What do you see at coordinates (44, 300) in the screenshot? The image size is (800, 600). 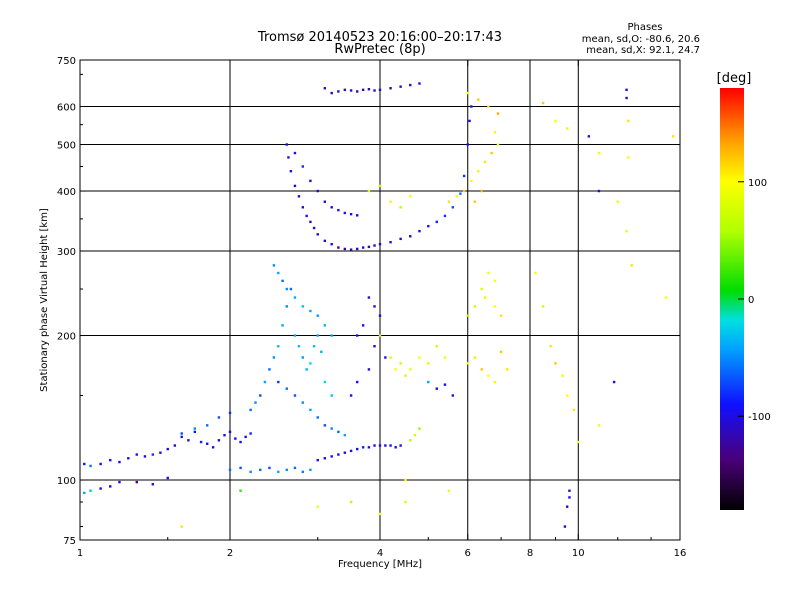 I see `y-axis-label: Stationary phase Virtual Height [km]` at bounding box center [44, 300].